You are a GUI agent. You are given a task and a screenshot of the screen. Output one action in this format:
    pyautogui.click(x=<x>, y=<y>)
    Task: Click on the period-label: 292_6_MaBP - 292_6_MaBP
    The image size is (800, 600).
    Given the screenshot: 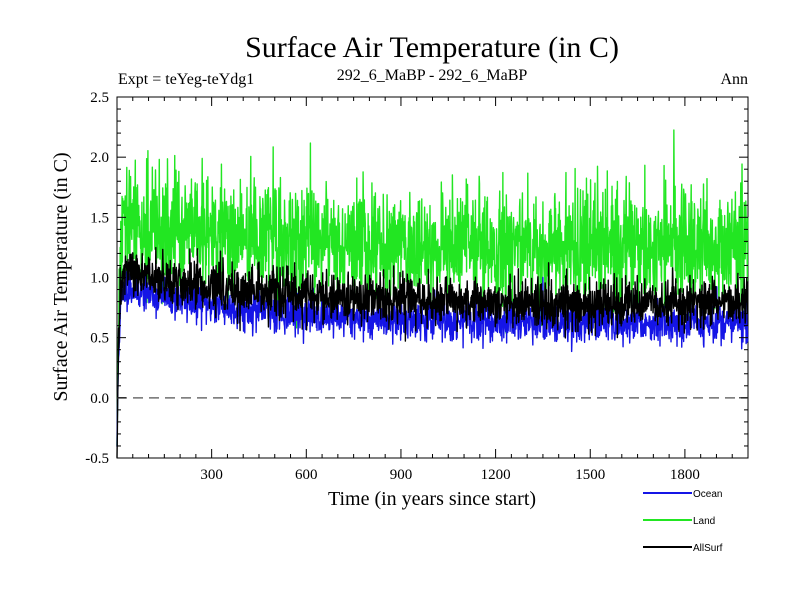 What is the action you would take?
    pyautogui.click(x=432, y=75)
    